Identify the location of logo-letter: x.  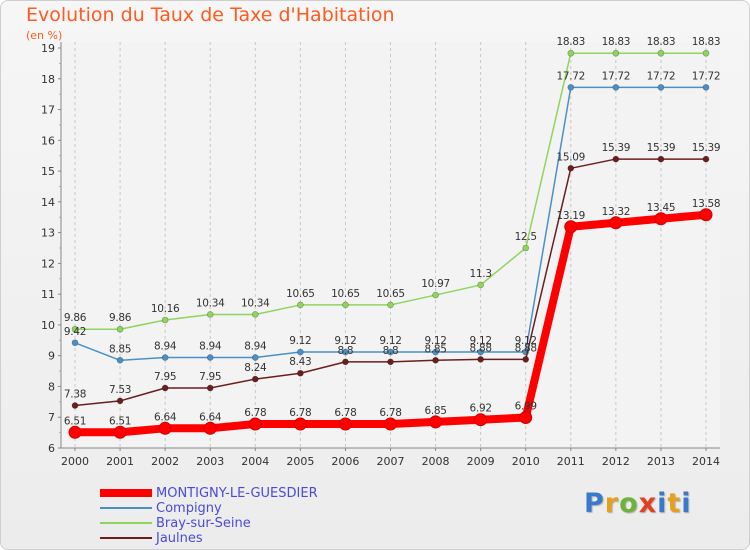
(648, 503).